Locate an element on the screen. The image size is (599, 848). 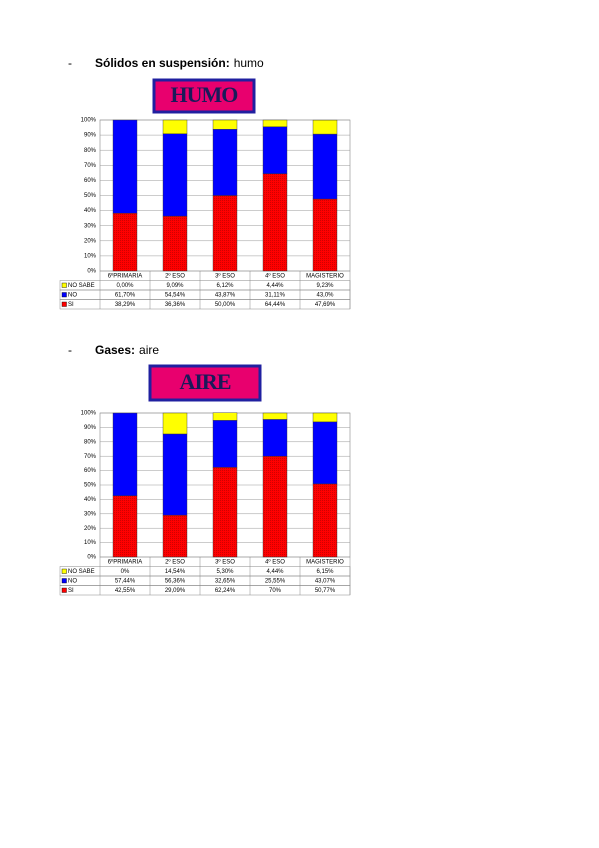
y-tick-label: 70% is located at coordinates (90, 457).